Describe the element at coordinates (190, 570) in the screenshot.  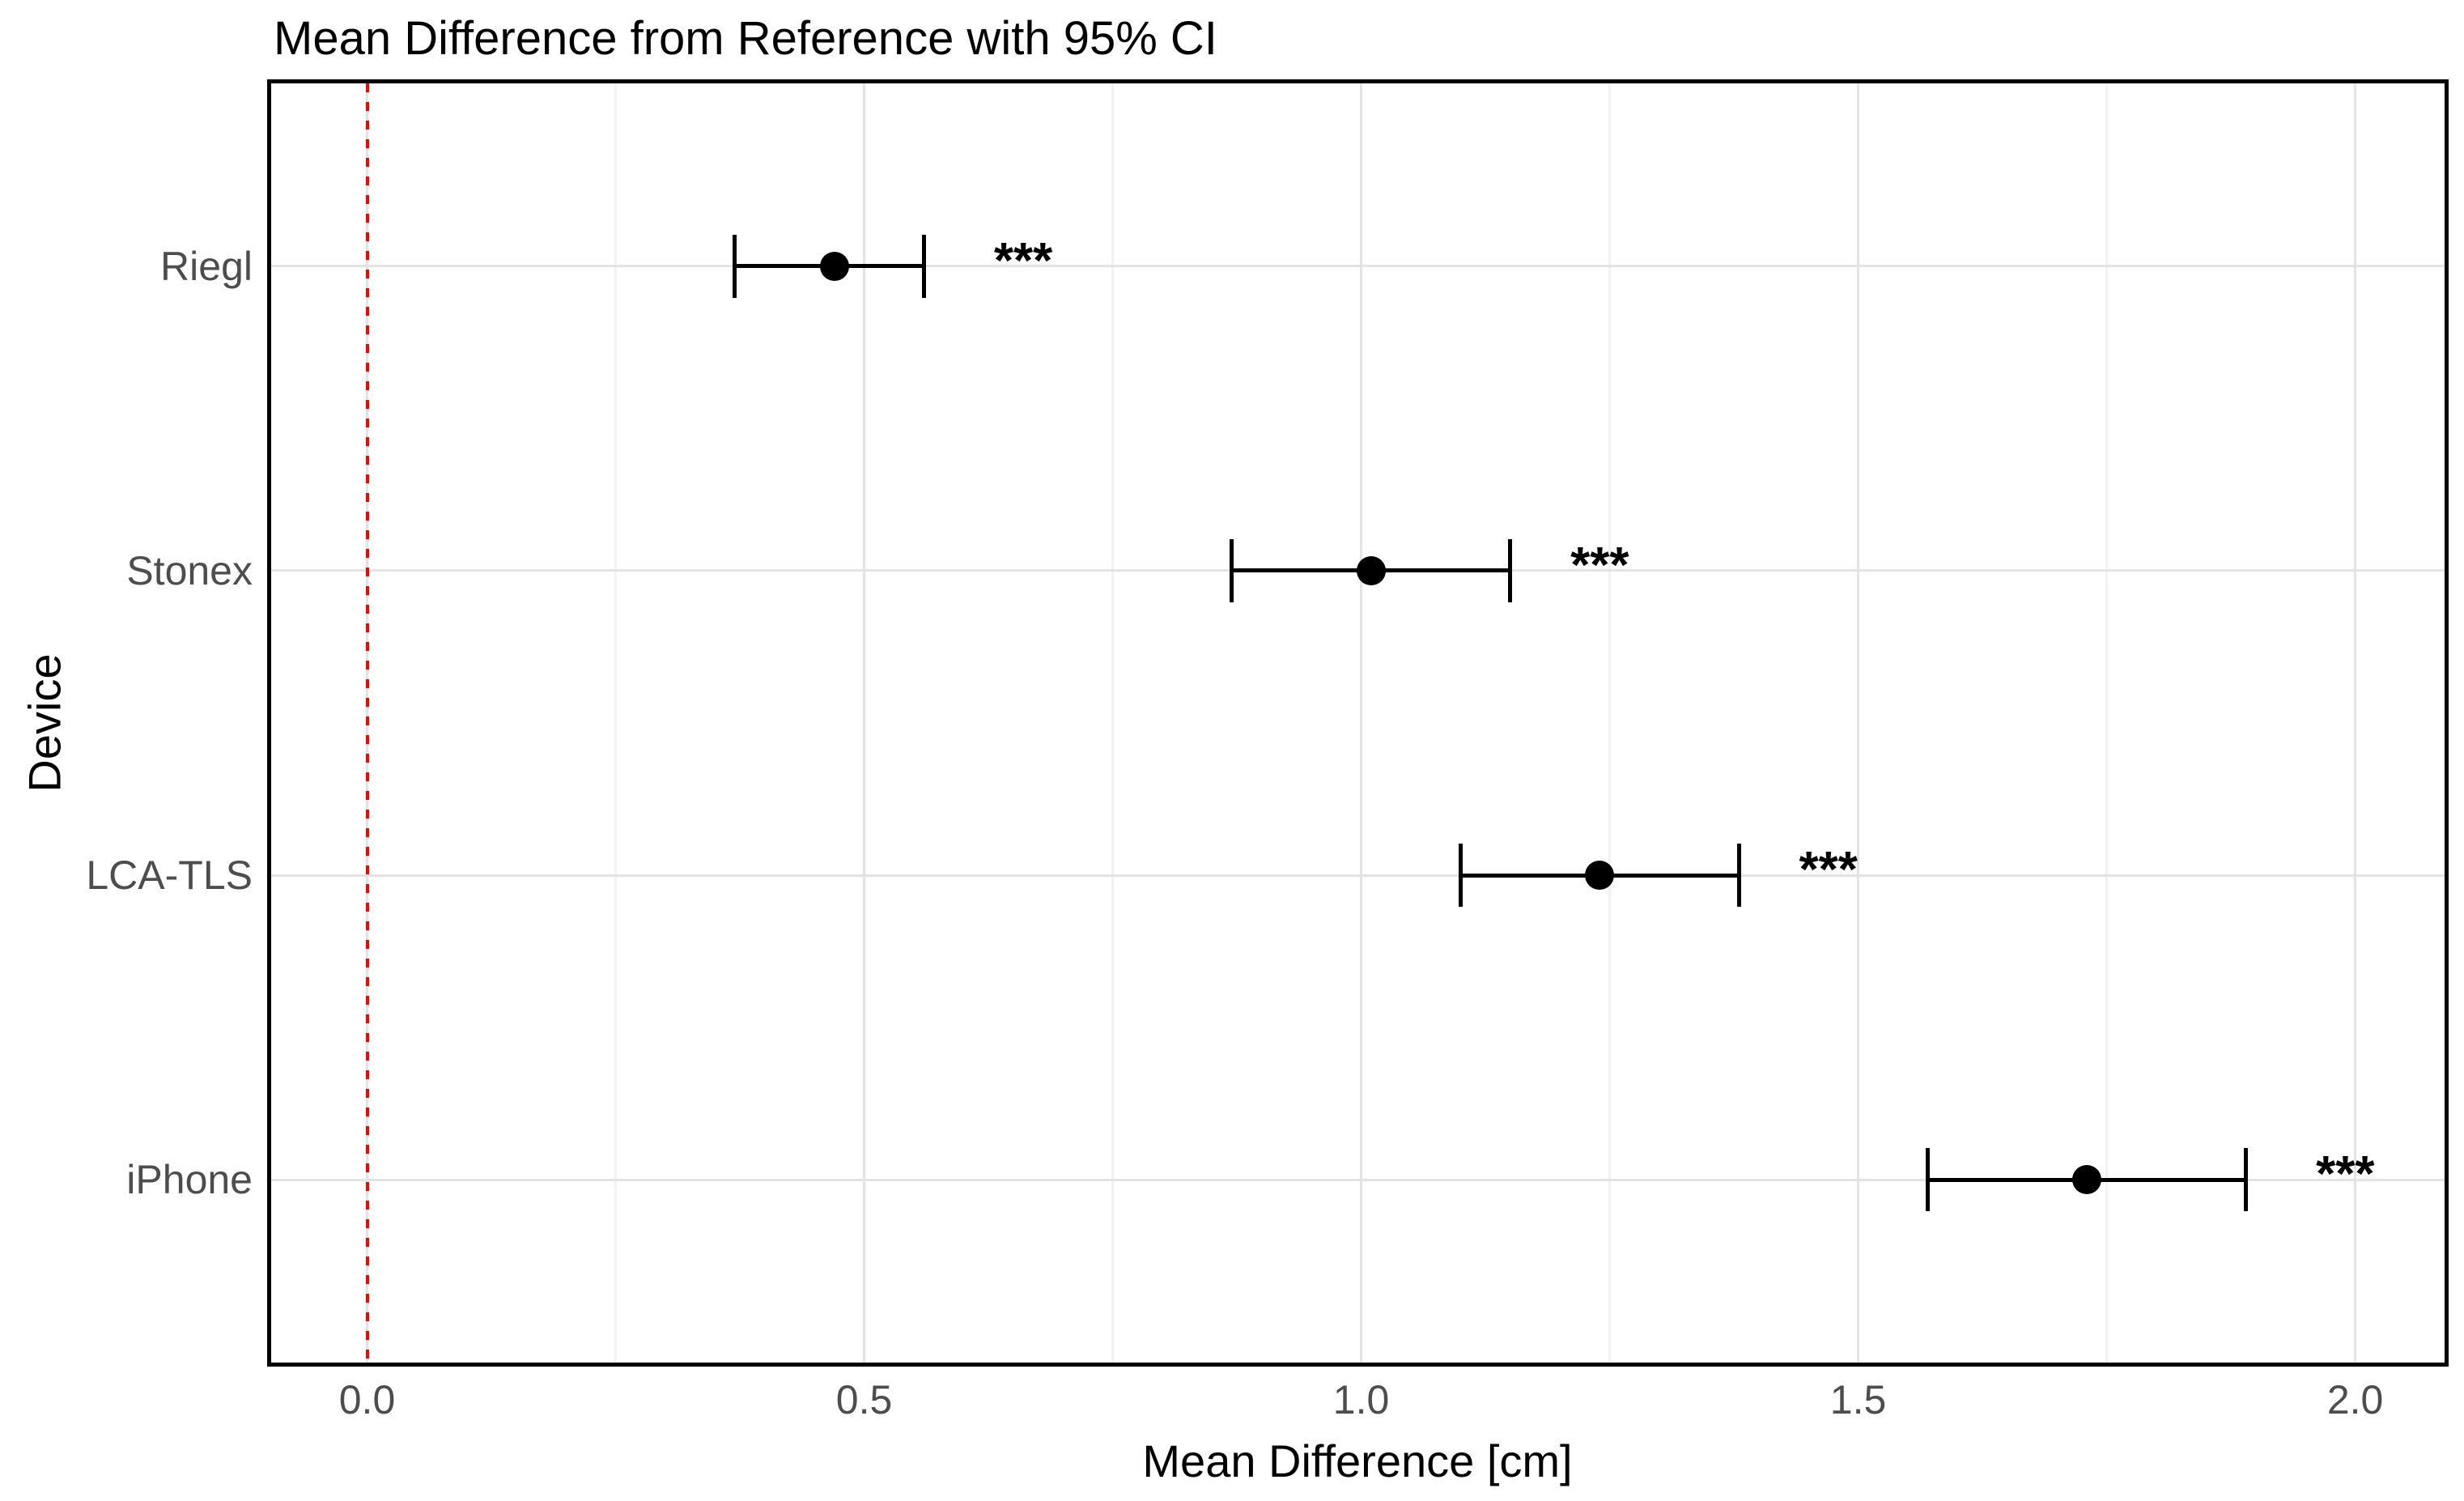
I see `y-tick-label: Stonex` at that location.